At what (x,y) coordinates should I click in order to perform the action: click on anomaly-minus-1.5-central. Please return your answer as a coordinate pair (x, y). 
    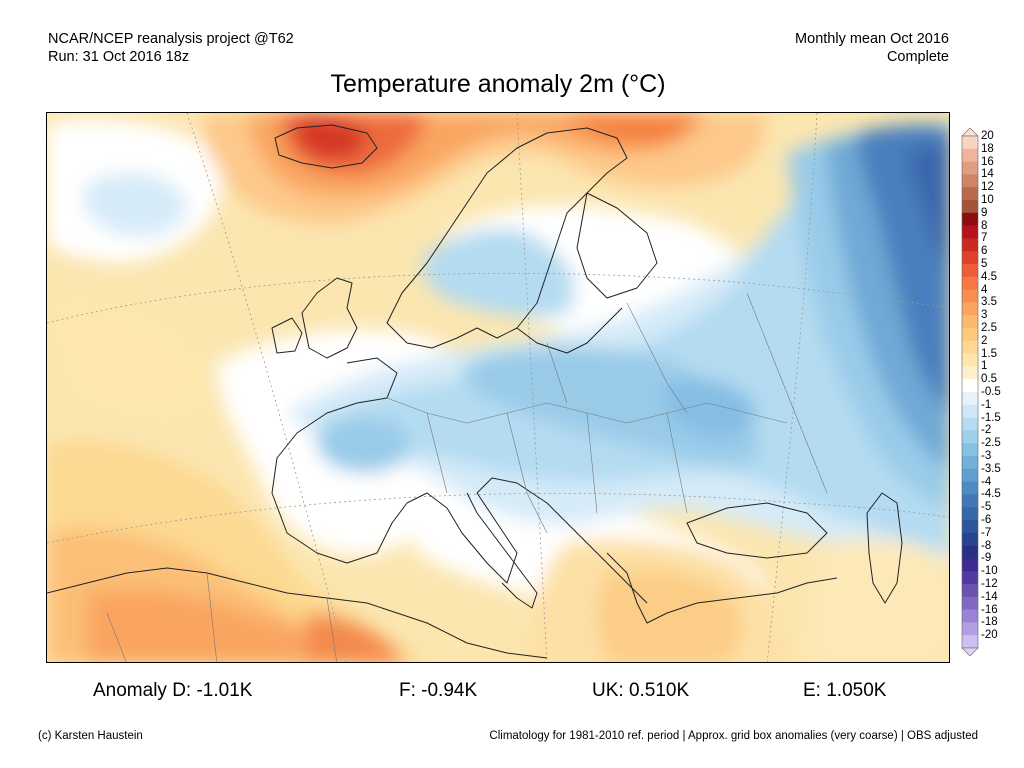
    Looking at the image, I should click on (610, 405).